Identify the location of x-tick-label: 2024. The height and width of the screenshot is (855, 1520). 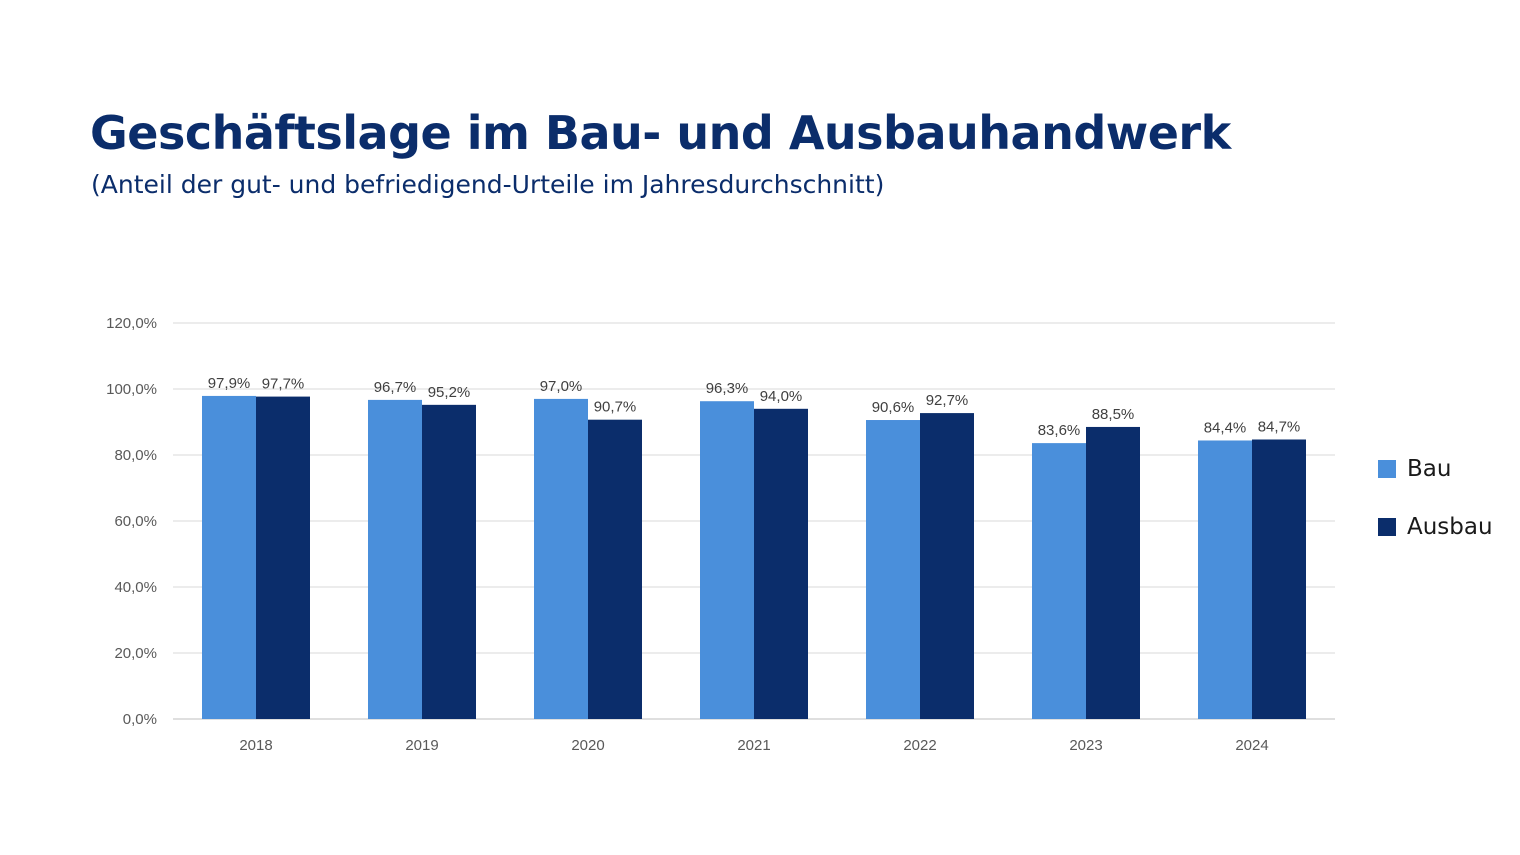
(1251, 745).